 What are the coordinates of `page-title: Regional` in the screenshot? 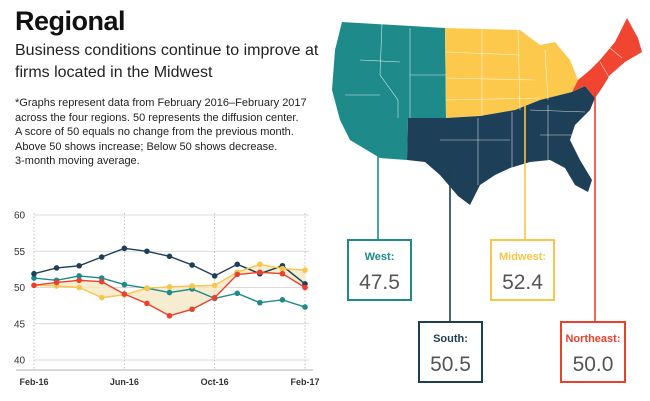 It's located at (70, 21).